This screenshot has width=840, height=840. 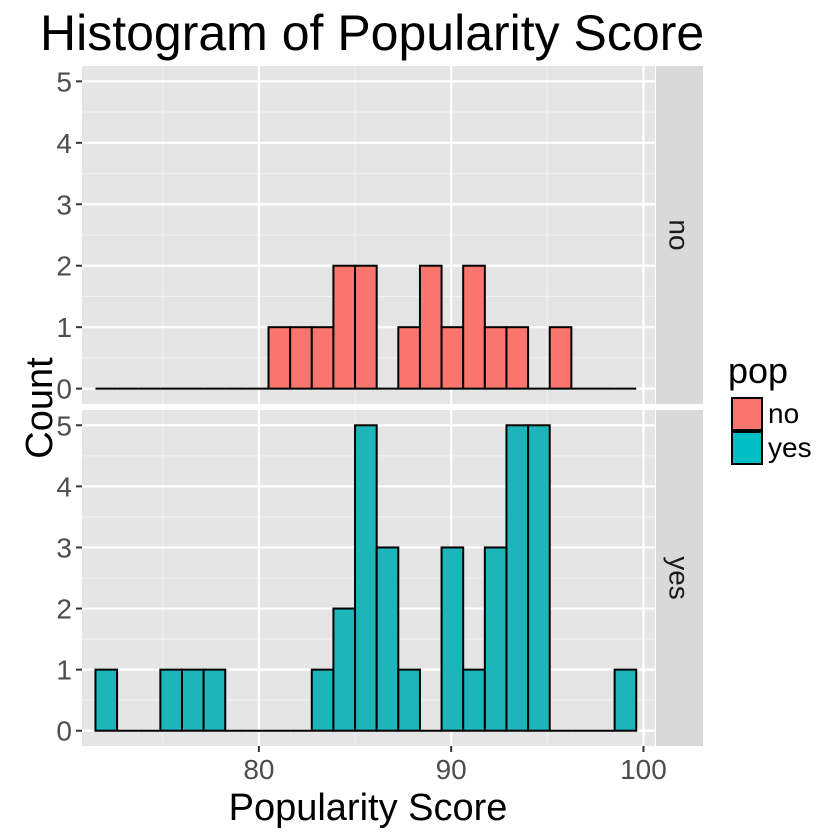 I want to click on legend-label-yes: yes, so click(x=790, y=447).